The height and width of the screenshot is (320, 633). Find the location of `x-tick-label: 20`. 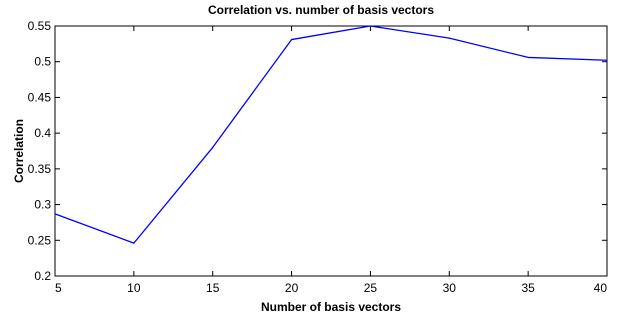

x-tick-label: 20 is located at coordinates (292, 288).